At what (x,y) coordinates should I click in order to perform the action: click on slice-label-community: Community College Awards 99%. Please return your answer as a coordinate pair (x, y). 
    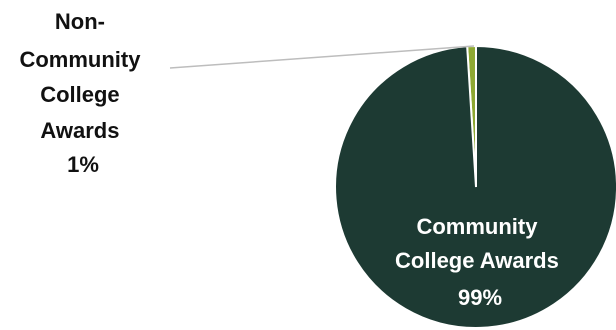
    Looking at the image, I should click on (480, 262).